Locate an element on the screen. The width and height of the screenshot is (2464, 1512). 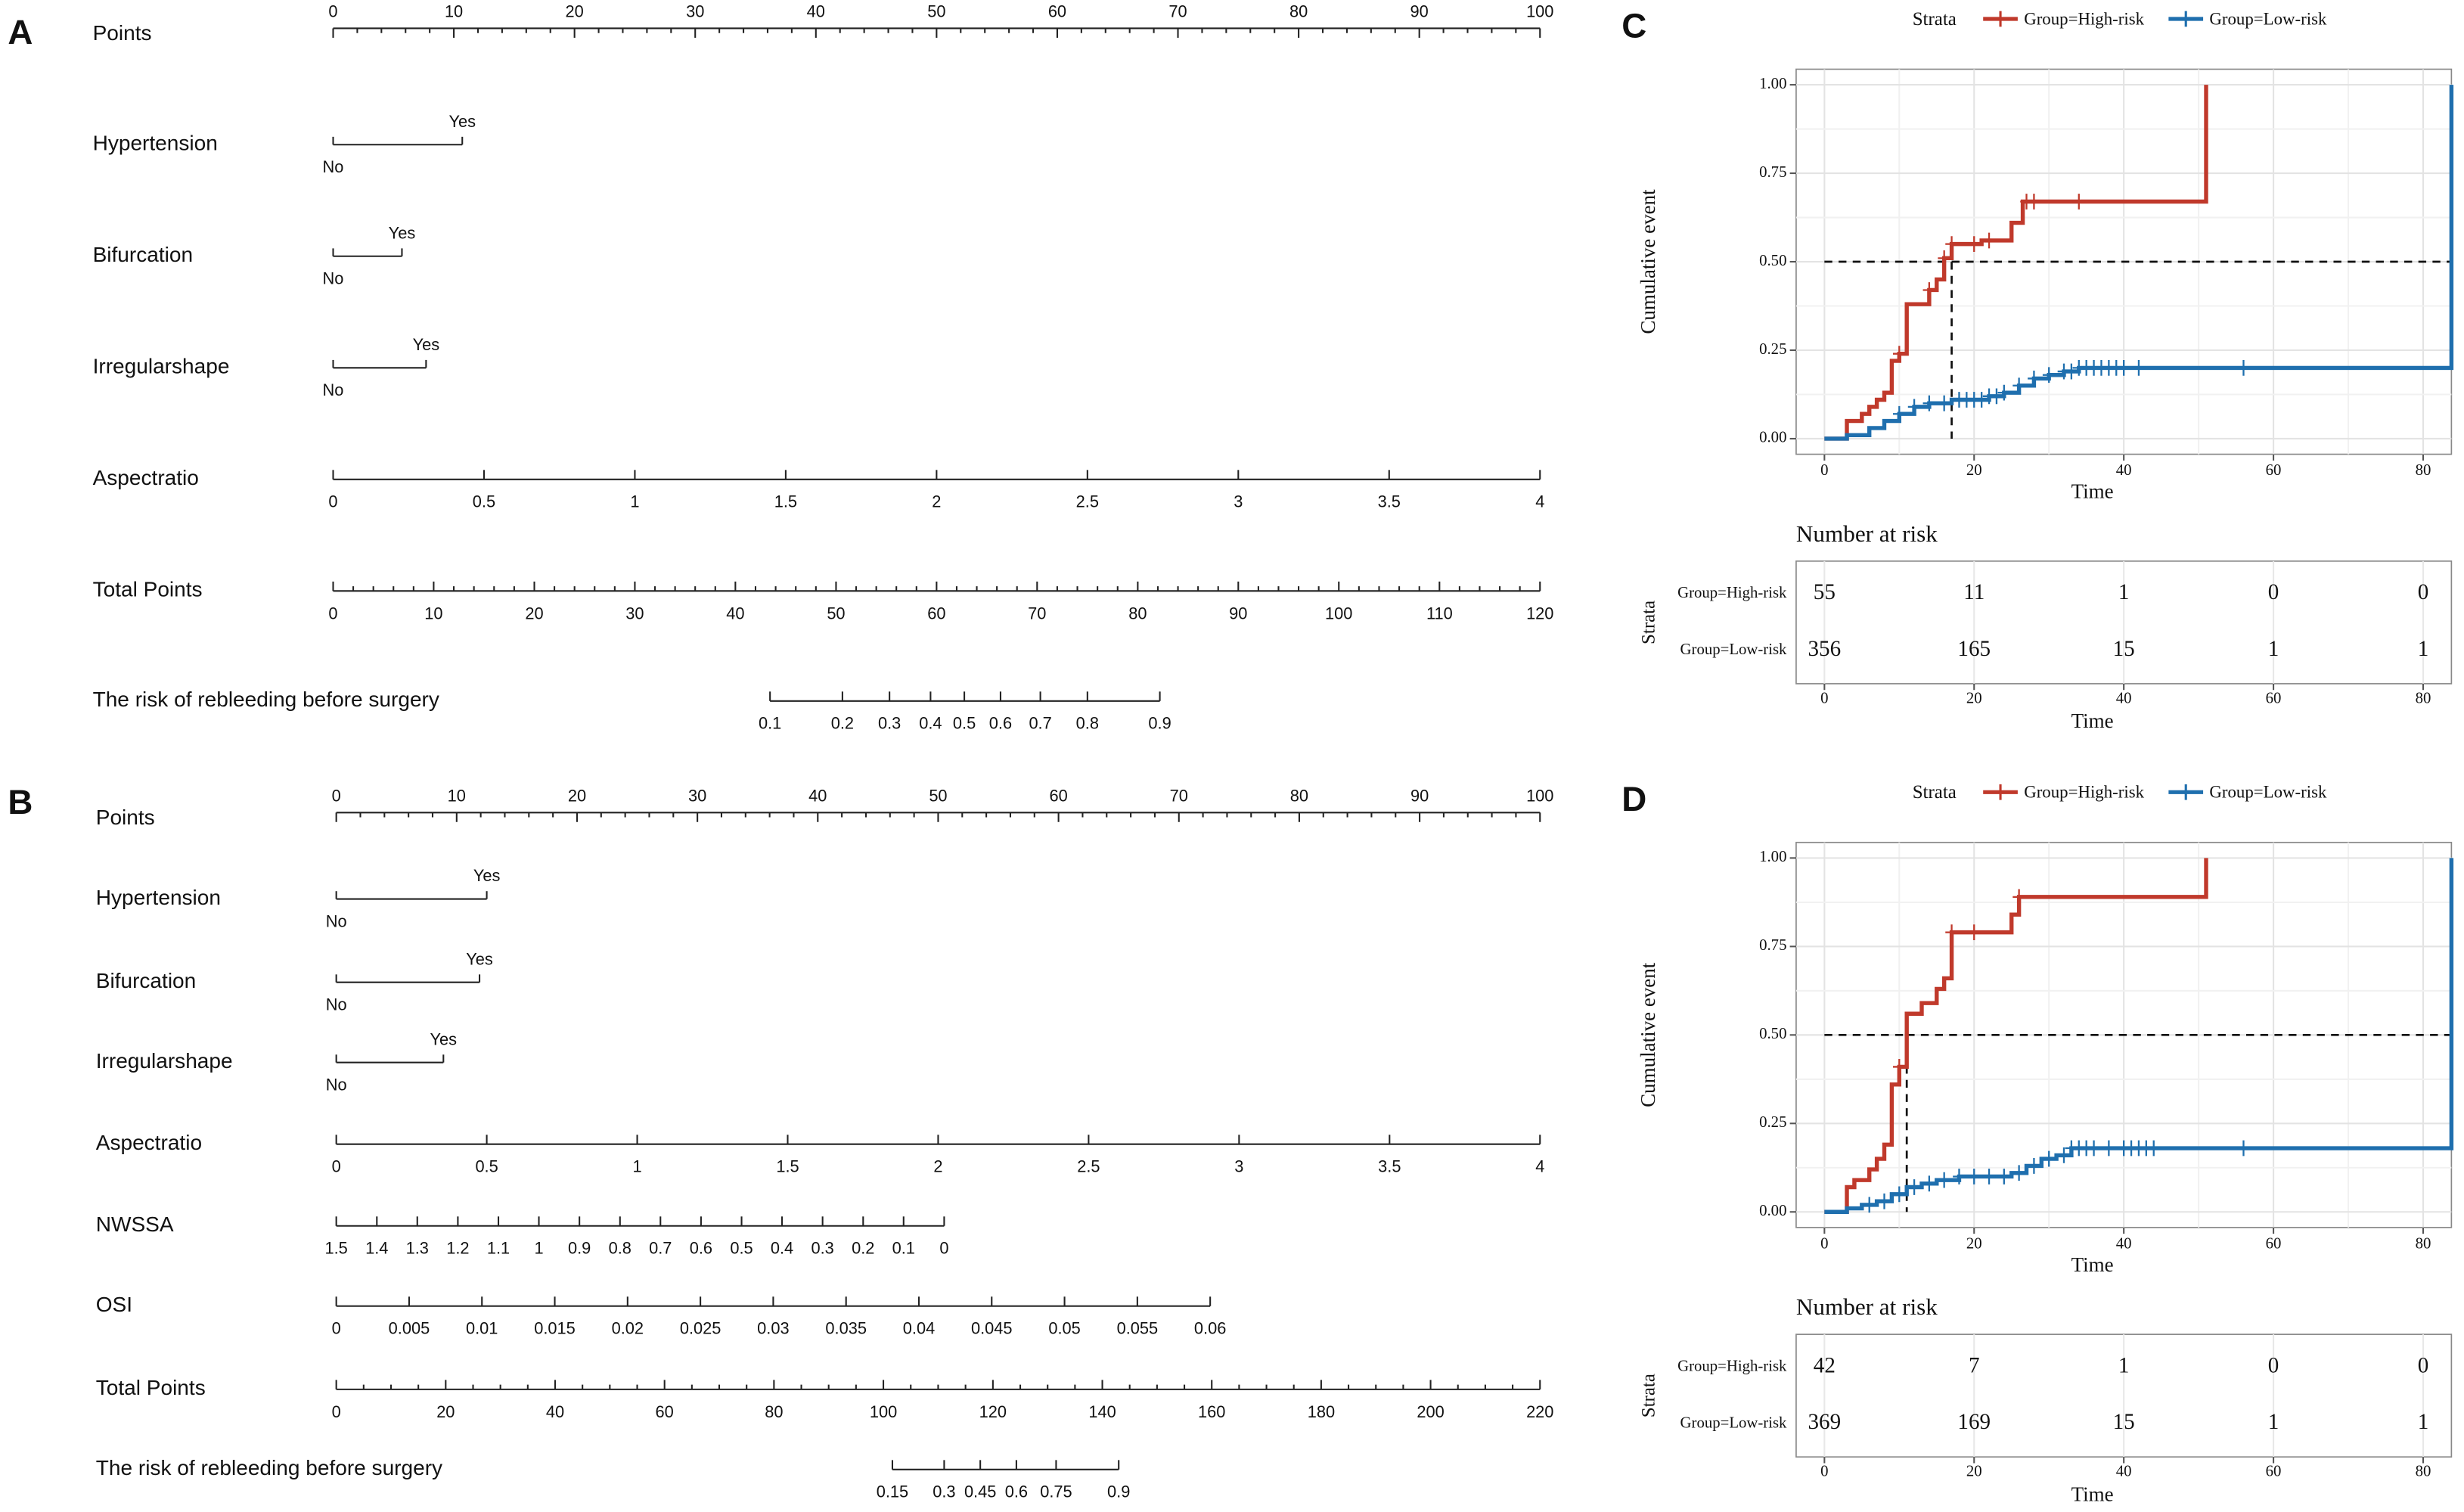
tick-label: 0.8 is located at coordinates (620, 1248).